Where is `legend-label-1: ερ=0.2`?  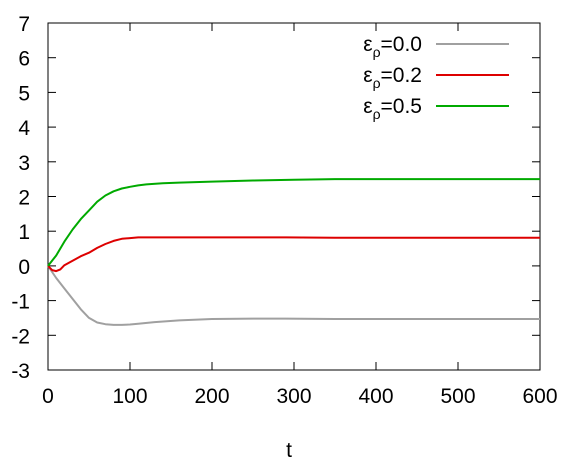 legend-label-1: ερ=0.2 is located at coordinates (392, 77).